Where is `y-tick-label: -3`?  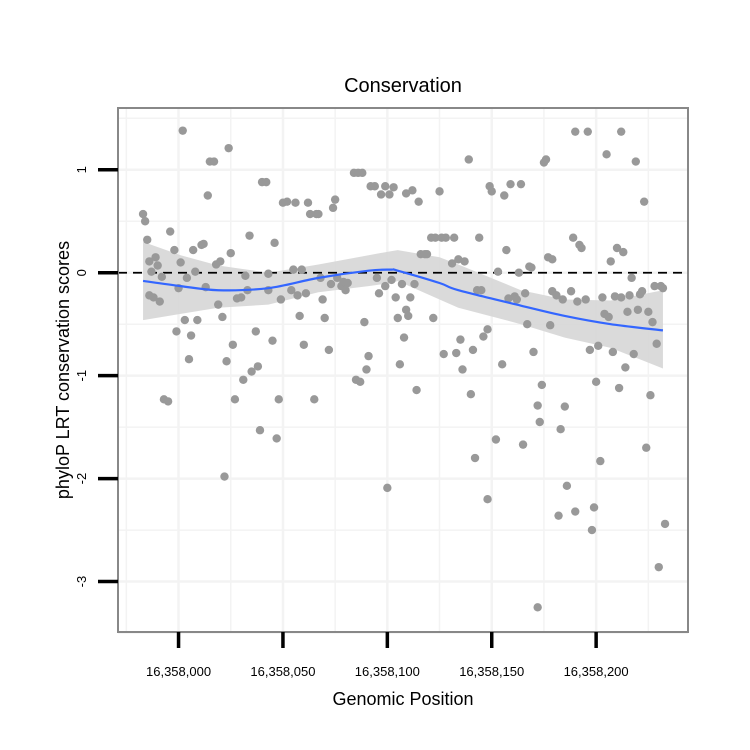 y-tick-label: -3 is located at coordinates (81, 582).